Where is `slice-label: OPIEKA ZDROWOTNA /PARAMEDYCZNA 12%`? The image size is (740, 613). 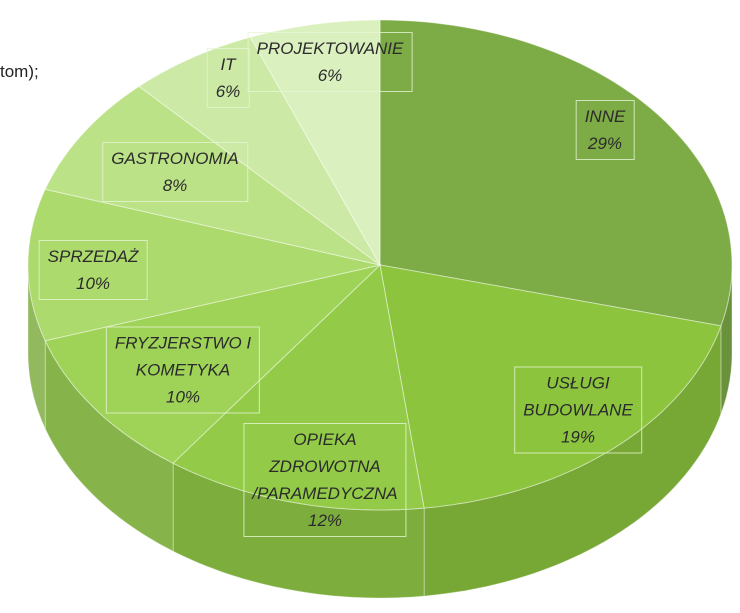
slice-label: OPIEKA ZDROWOTNA /PARAMEDYCZNA 12% is located at coordinates (325, 480).